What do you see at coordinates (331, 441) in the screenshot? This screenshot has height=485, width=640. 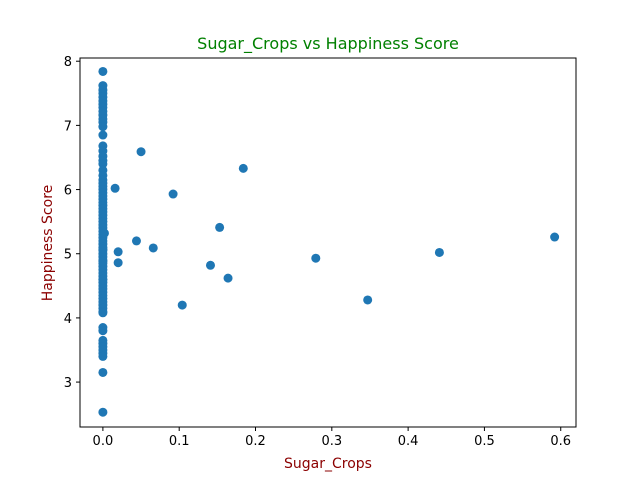 I see `x-tick-label: 0.3` at bounding box center [331, 441].